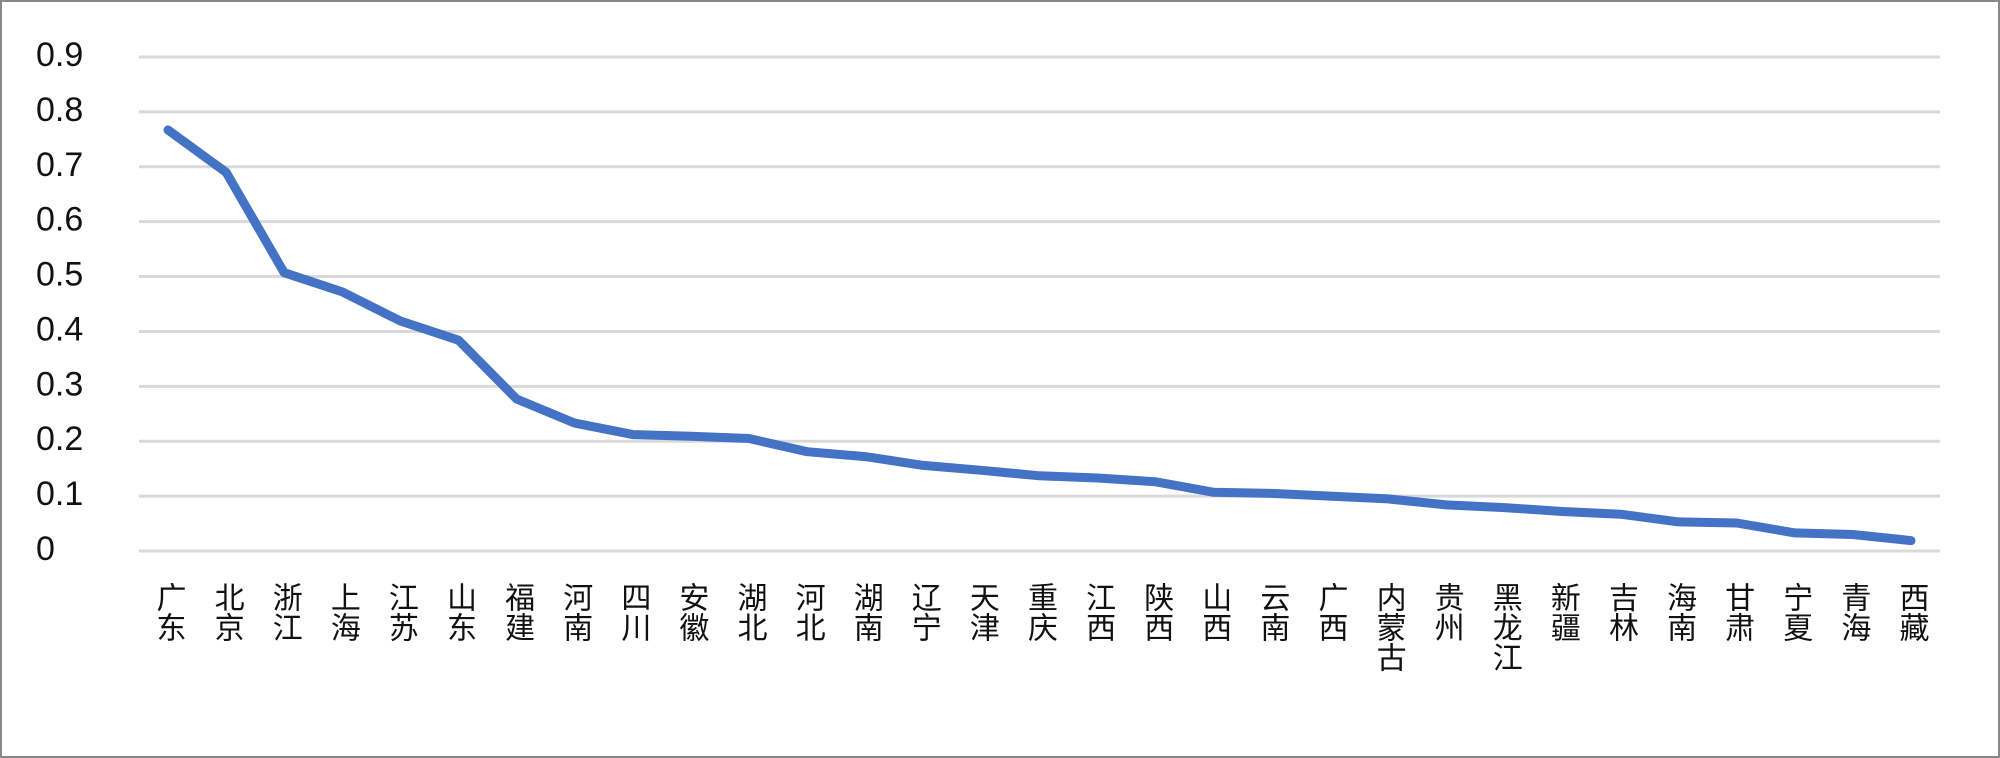 The height and width of the screenshot is (758, 2000). What do you see at coordinates (575, 612) in the screenshot?
I see `x-tick-label: 河南` at bounding box center [575, 612].